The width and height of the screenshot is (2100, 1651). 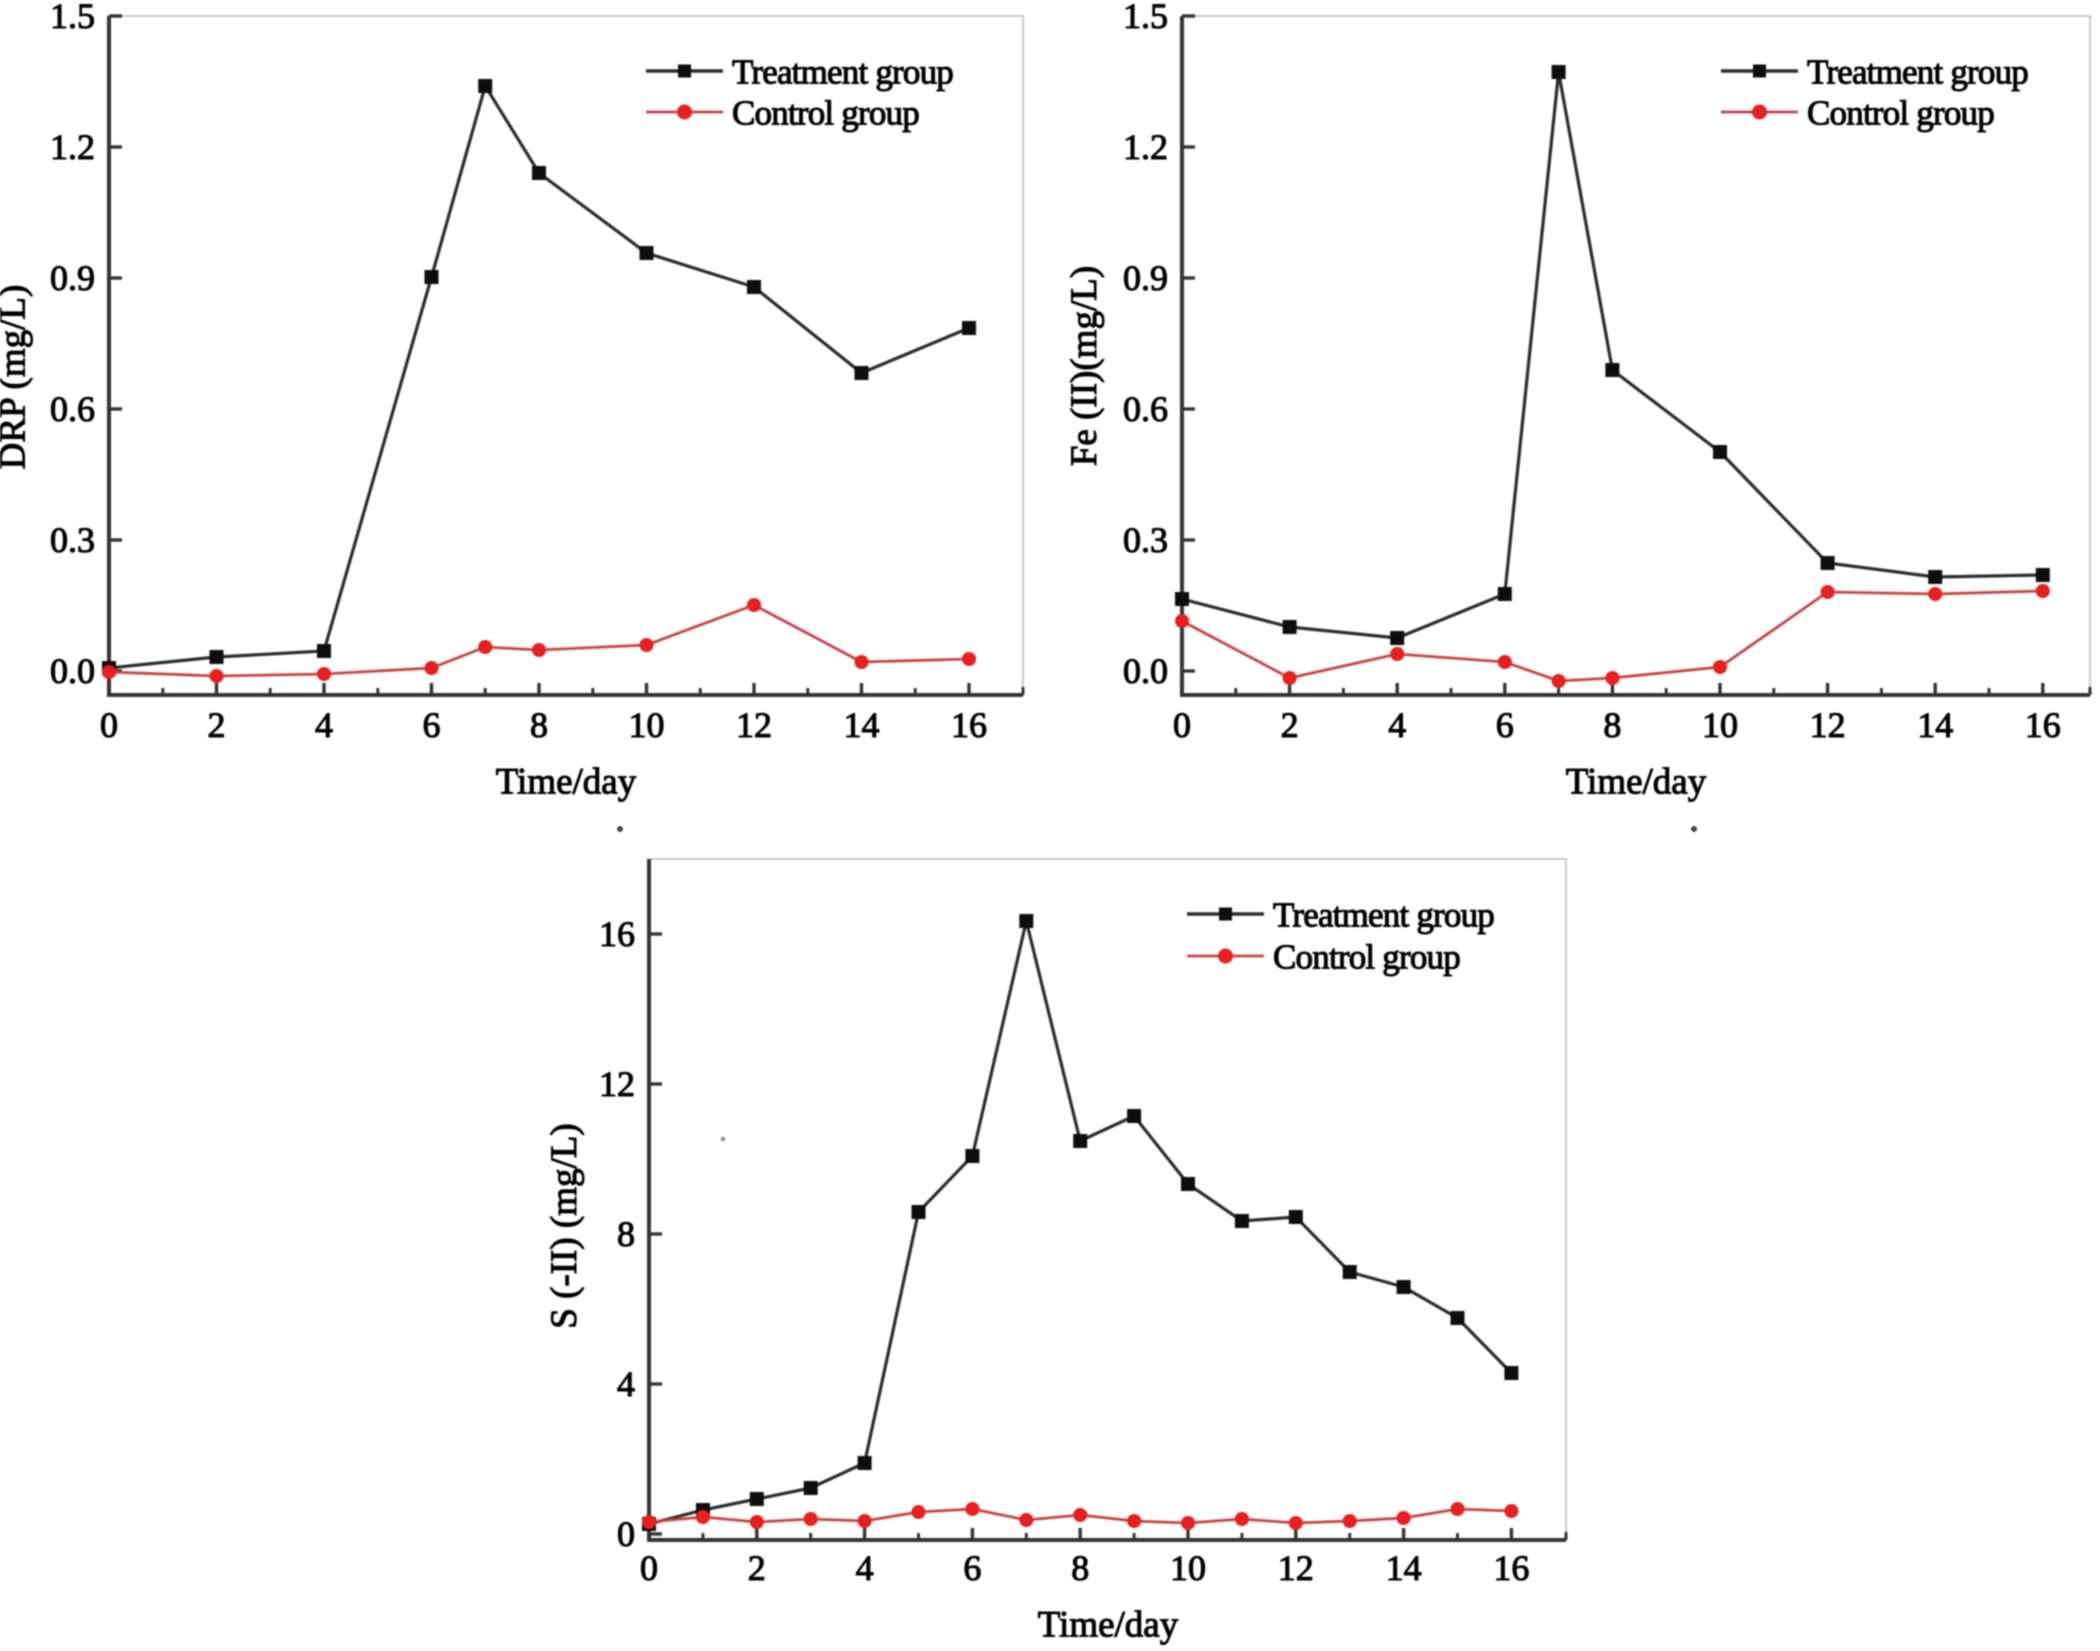 What do you see at coordinates (564, 1226) in the screenshot?
I see `svg-text: S (-II) (mg/L)` at bounding box center [564, 1226].